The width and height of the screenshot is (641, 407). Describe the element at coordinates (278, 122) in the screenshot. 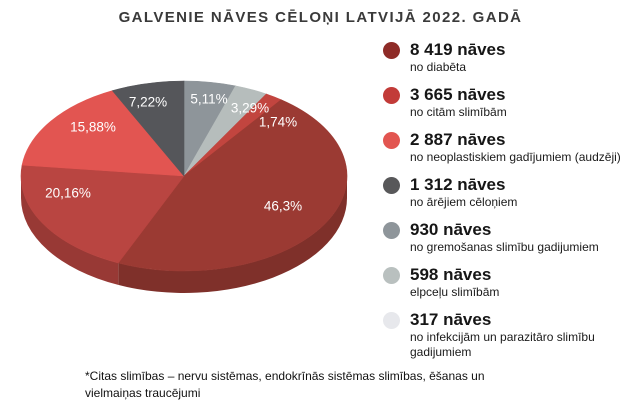

I see `pie-percent-label: 1,74%` at that location.